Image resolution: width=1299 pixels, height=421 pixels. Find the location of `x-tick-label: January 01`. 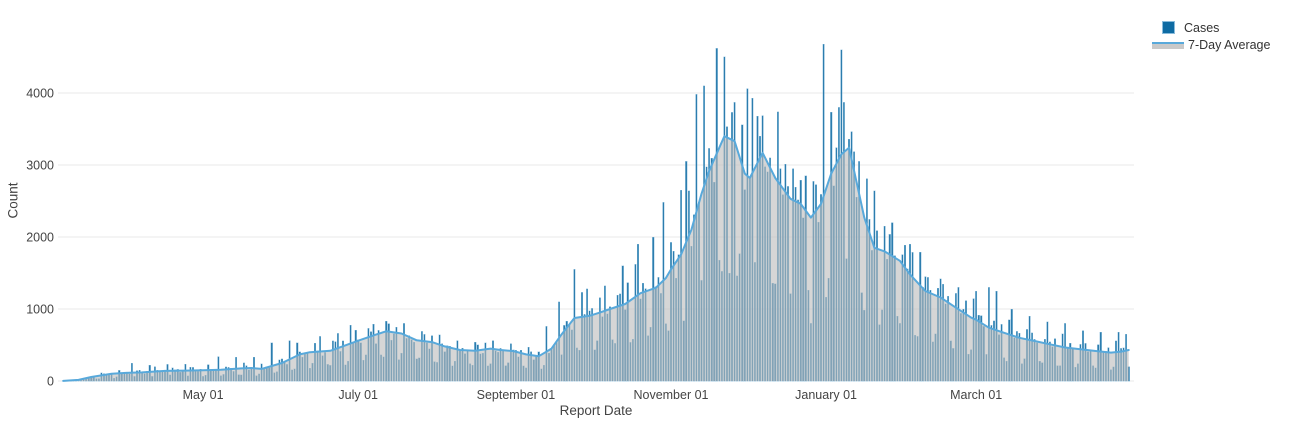

x-tick-label: January 01 is located at coordinates (826, 395).